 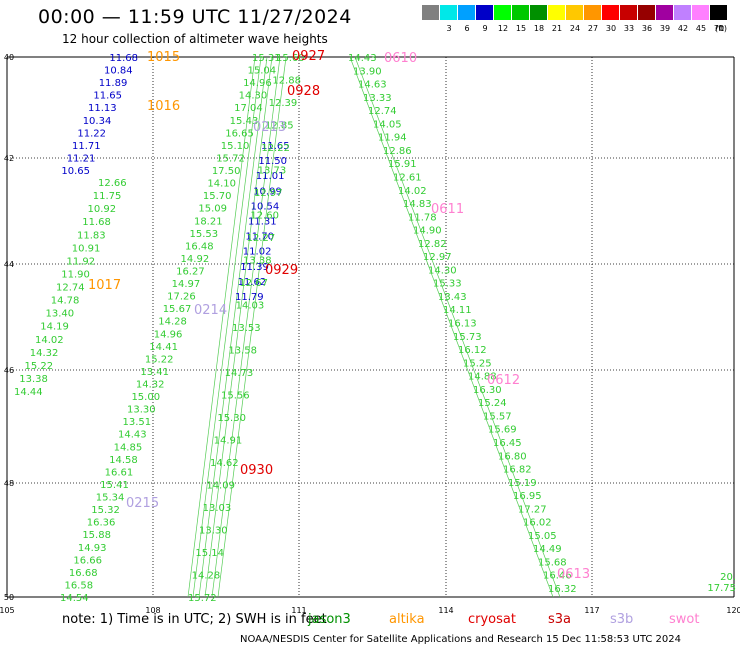 I want to click on wave-height-value: 13.38, so click(x=257, y=261).